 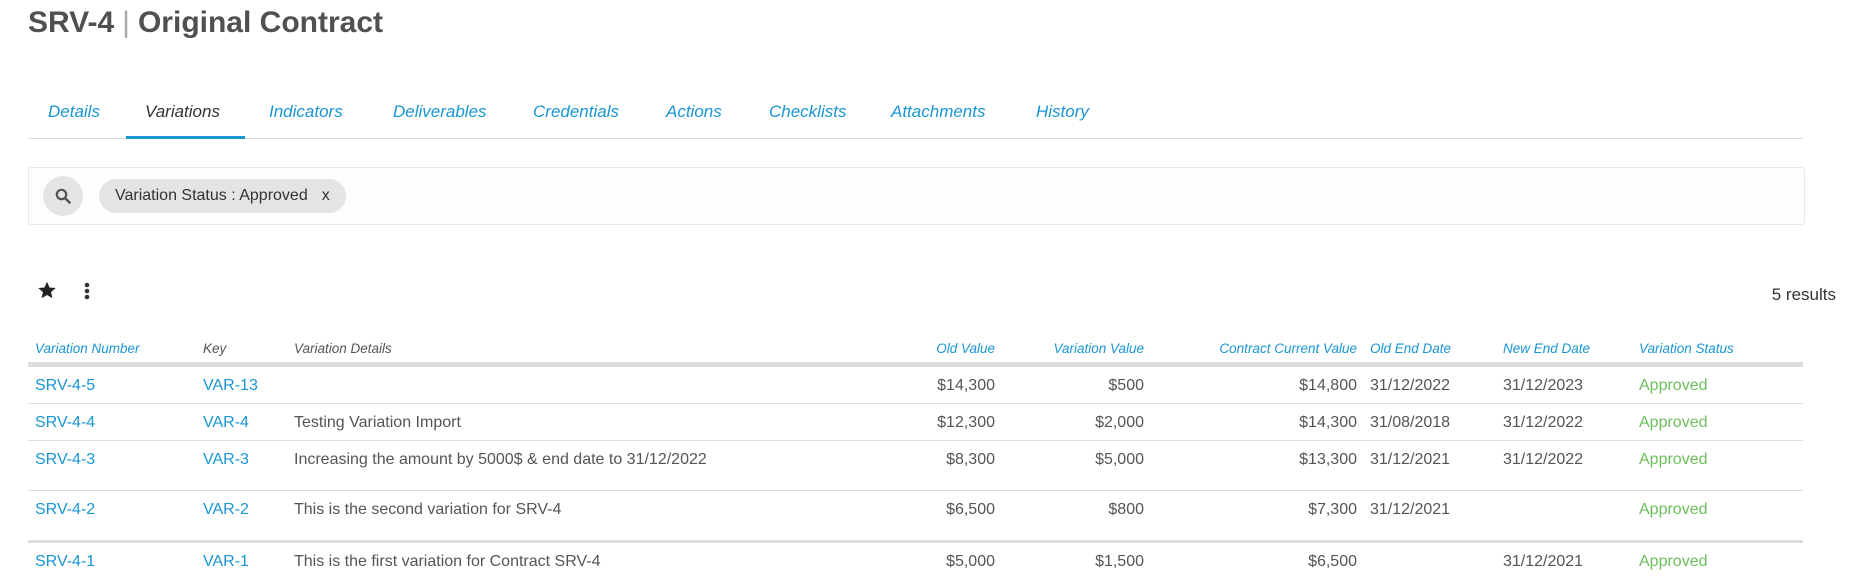 What do you see at coordinates (587, 516) in the screenshot?
I see `variation-details: This is the second variation for SRV-4` at bounding box center [587, 516].